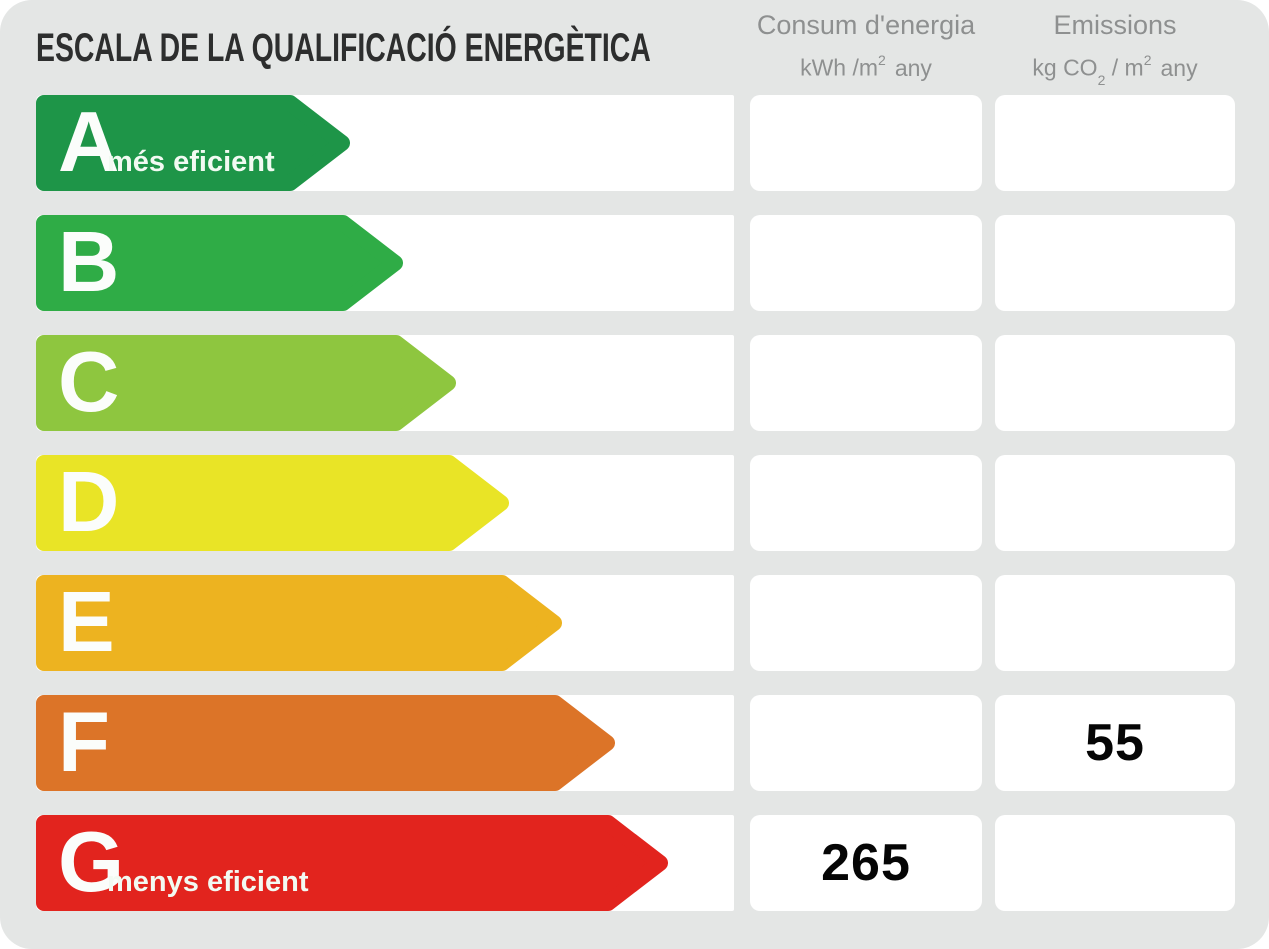 Image resolution: width=1269 pixels, height=949 pixels. What do you see at coordinates (1115, 49) in the screenshot?
I see `column-header-emissions: Emissions kg CO2 / m2 any` at bounding box center [1115, 49].